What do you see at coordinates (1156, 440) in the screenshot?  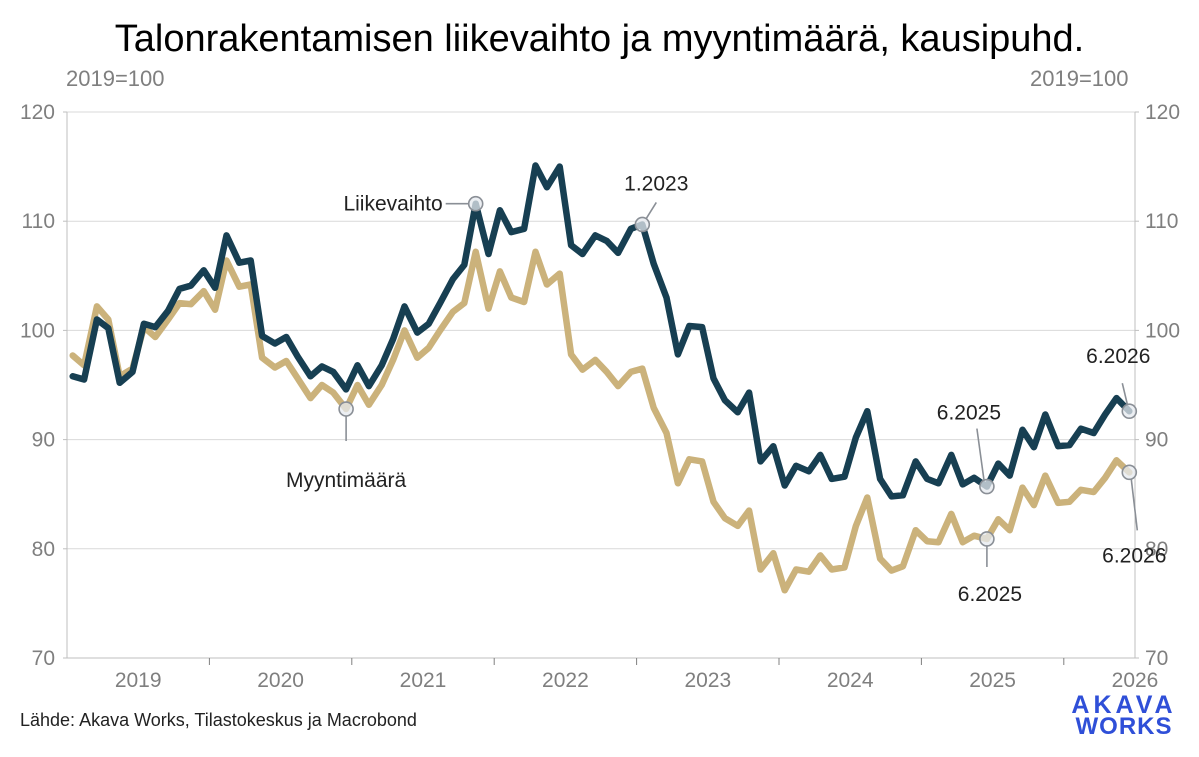 I see `y-tick-right-90: 90` at bounding box center [1156, 440].